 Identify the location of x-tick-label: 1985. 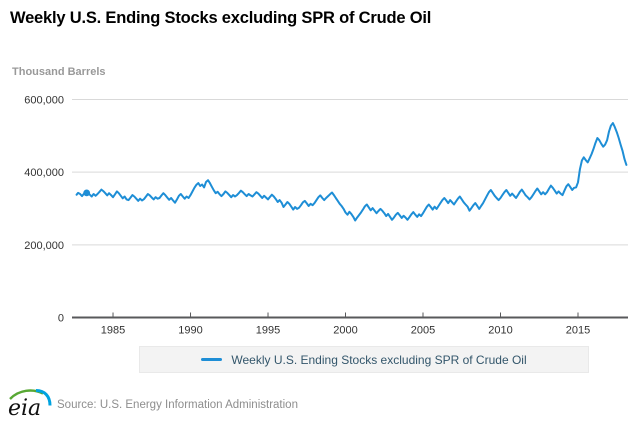
(113, 331).